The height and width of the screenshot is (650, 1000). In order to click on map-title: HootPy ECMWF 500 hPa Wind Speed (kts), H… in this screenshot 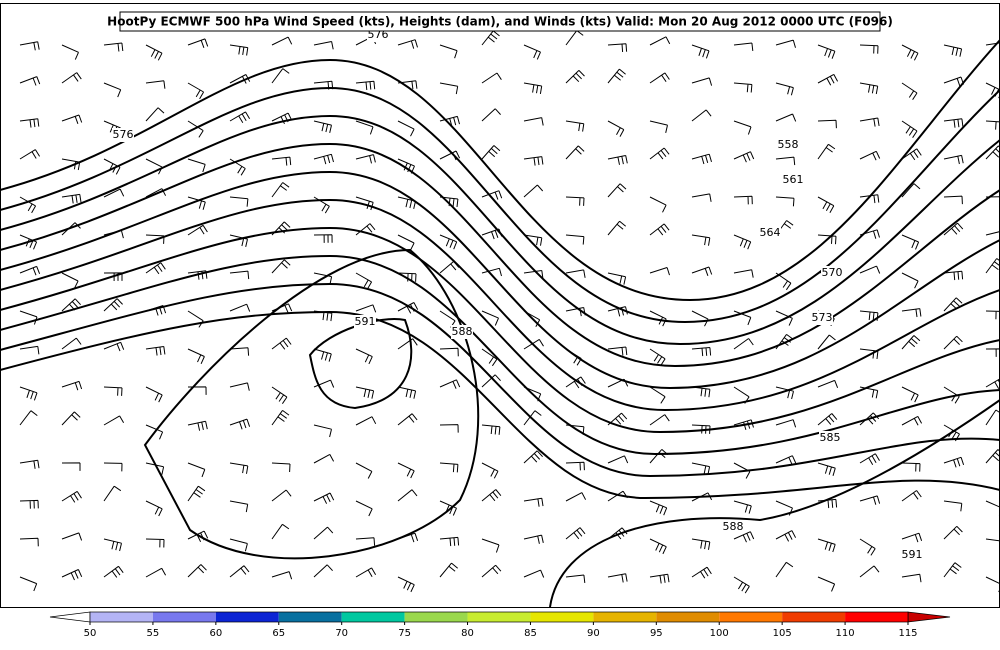, I will do `click(500, 22)`.